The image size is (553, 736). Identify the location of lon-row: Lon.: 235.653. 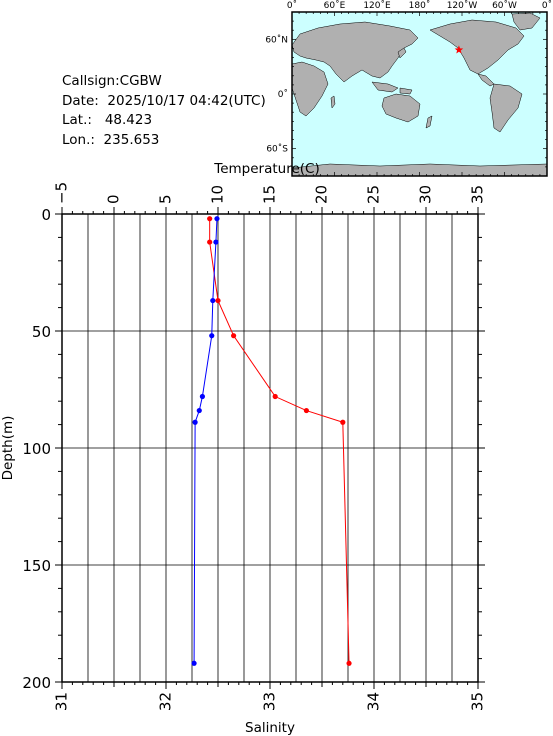
(164, 141).